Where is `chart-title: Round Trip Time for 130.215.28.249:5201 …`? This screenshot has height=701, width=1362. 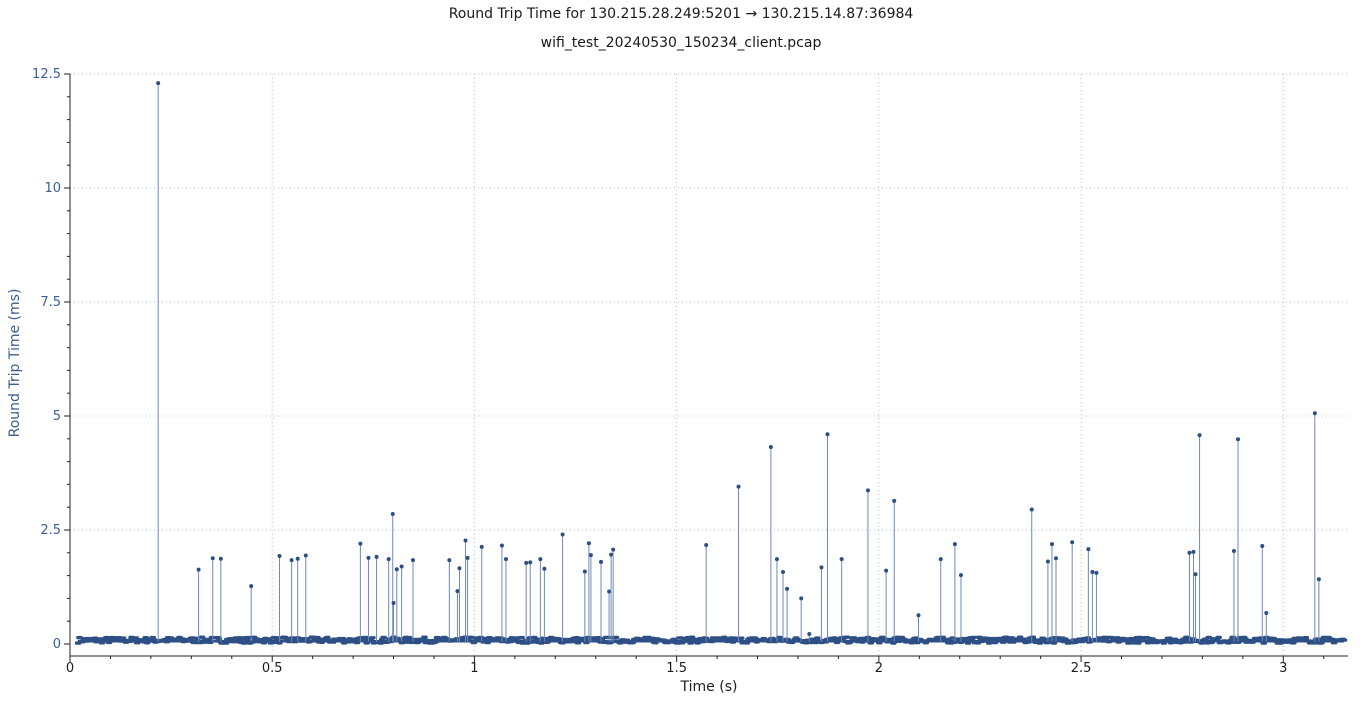 chart-title: Round Trip Time for 130.215.28.249:5201 … is located at coordinates (681, 14).